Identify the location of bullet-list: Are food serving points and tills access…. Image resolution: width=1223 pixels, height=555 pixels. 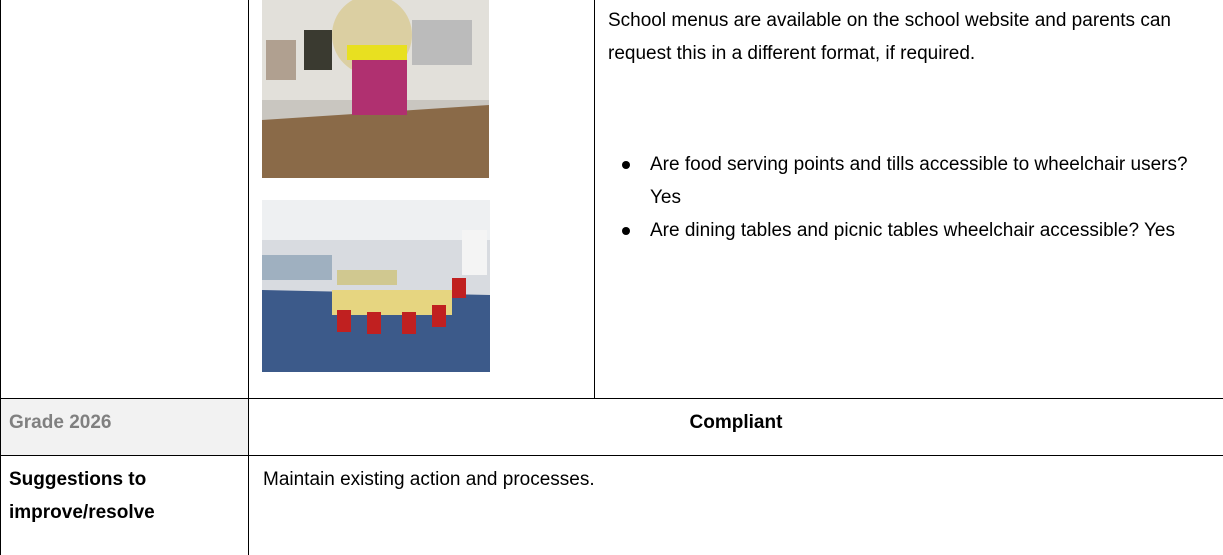
(910, 191).